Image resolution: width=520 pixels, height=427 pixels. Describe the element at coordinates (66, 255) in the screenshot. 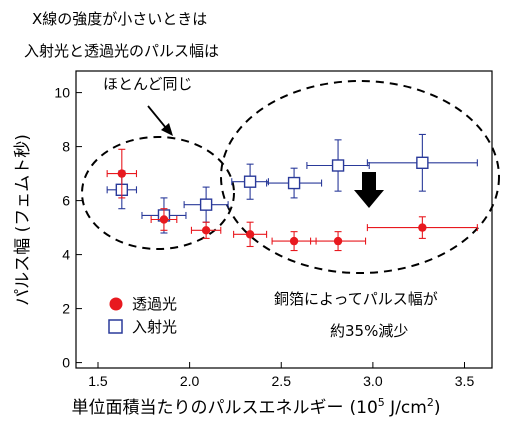

I see `y-tick-label: 4` at that location.